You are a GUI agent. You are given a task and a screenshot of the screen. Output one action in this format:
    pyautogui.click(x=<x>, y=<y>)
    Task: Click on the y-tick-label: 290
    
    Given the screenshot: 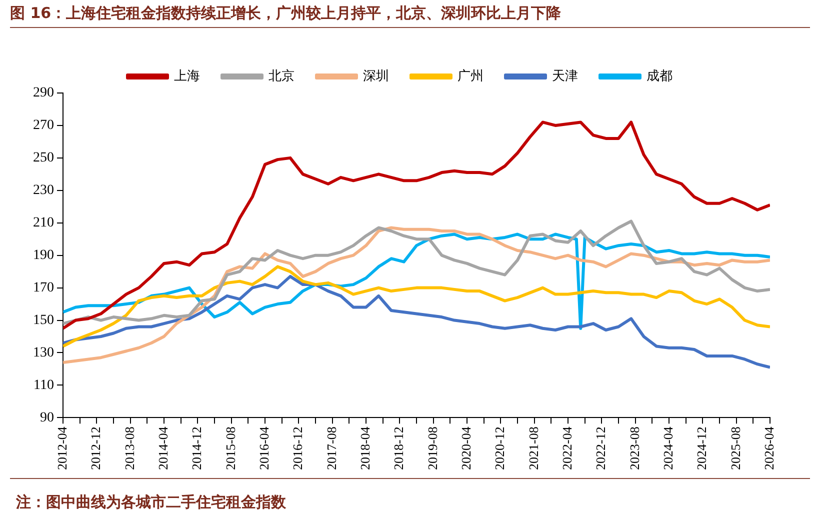 What is the action you would take?
    pyautogui.click(x=43, y=93)
    